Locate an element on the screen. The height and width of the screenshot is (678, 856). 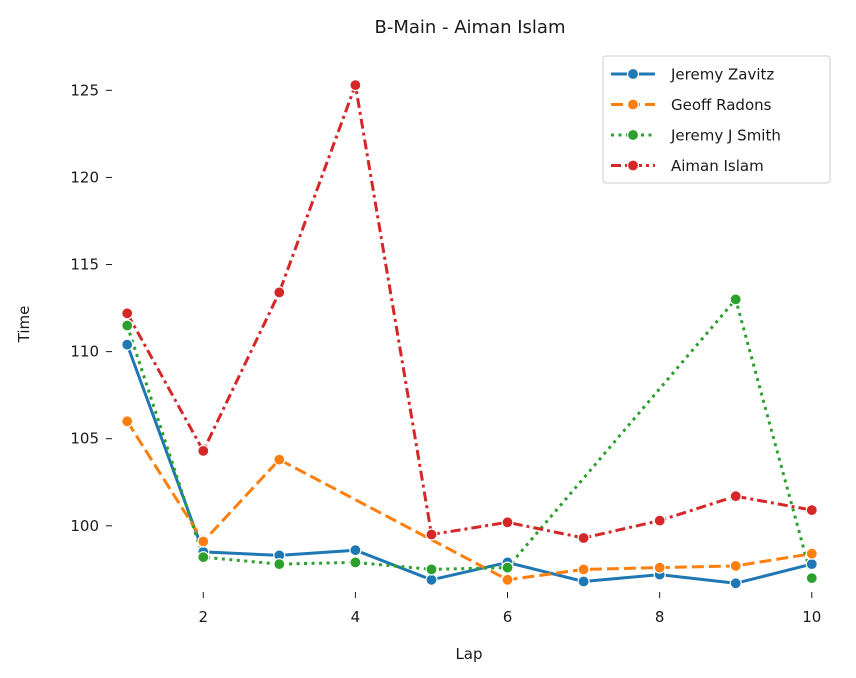
x-tick-label: 2 is located at coordinates (204, 617).